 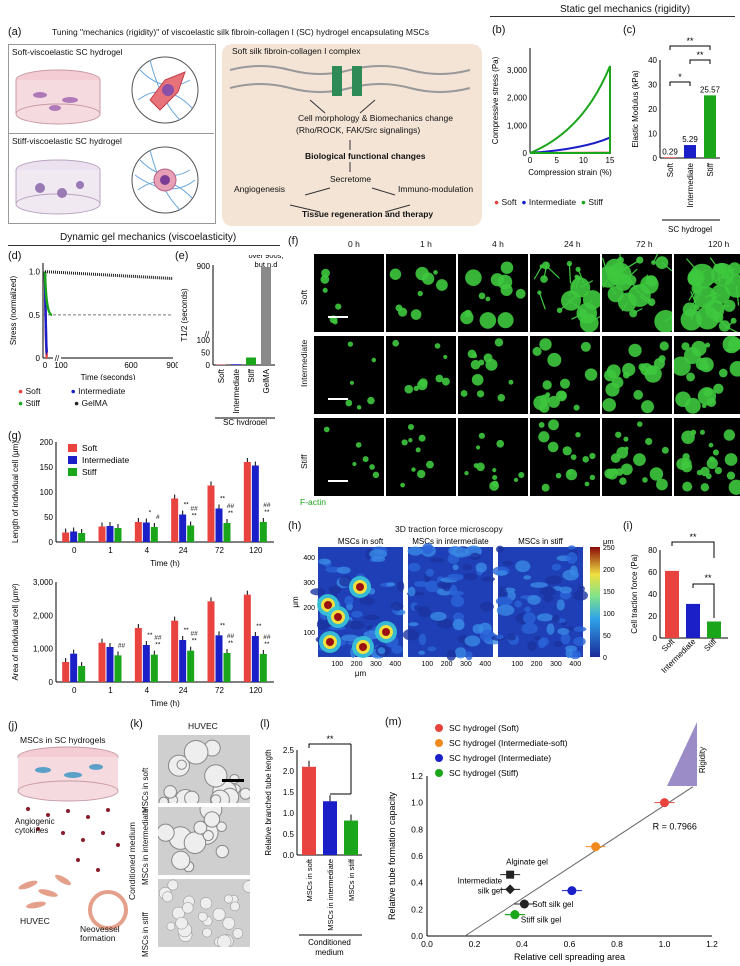 I want to click on x-tick-label: 24, so click(x=183, y=690).